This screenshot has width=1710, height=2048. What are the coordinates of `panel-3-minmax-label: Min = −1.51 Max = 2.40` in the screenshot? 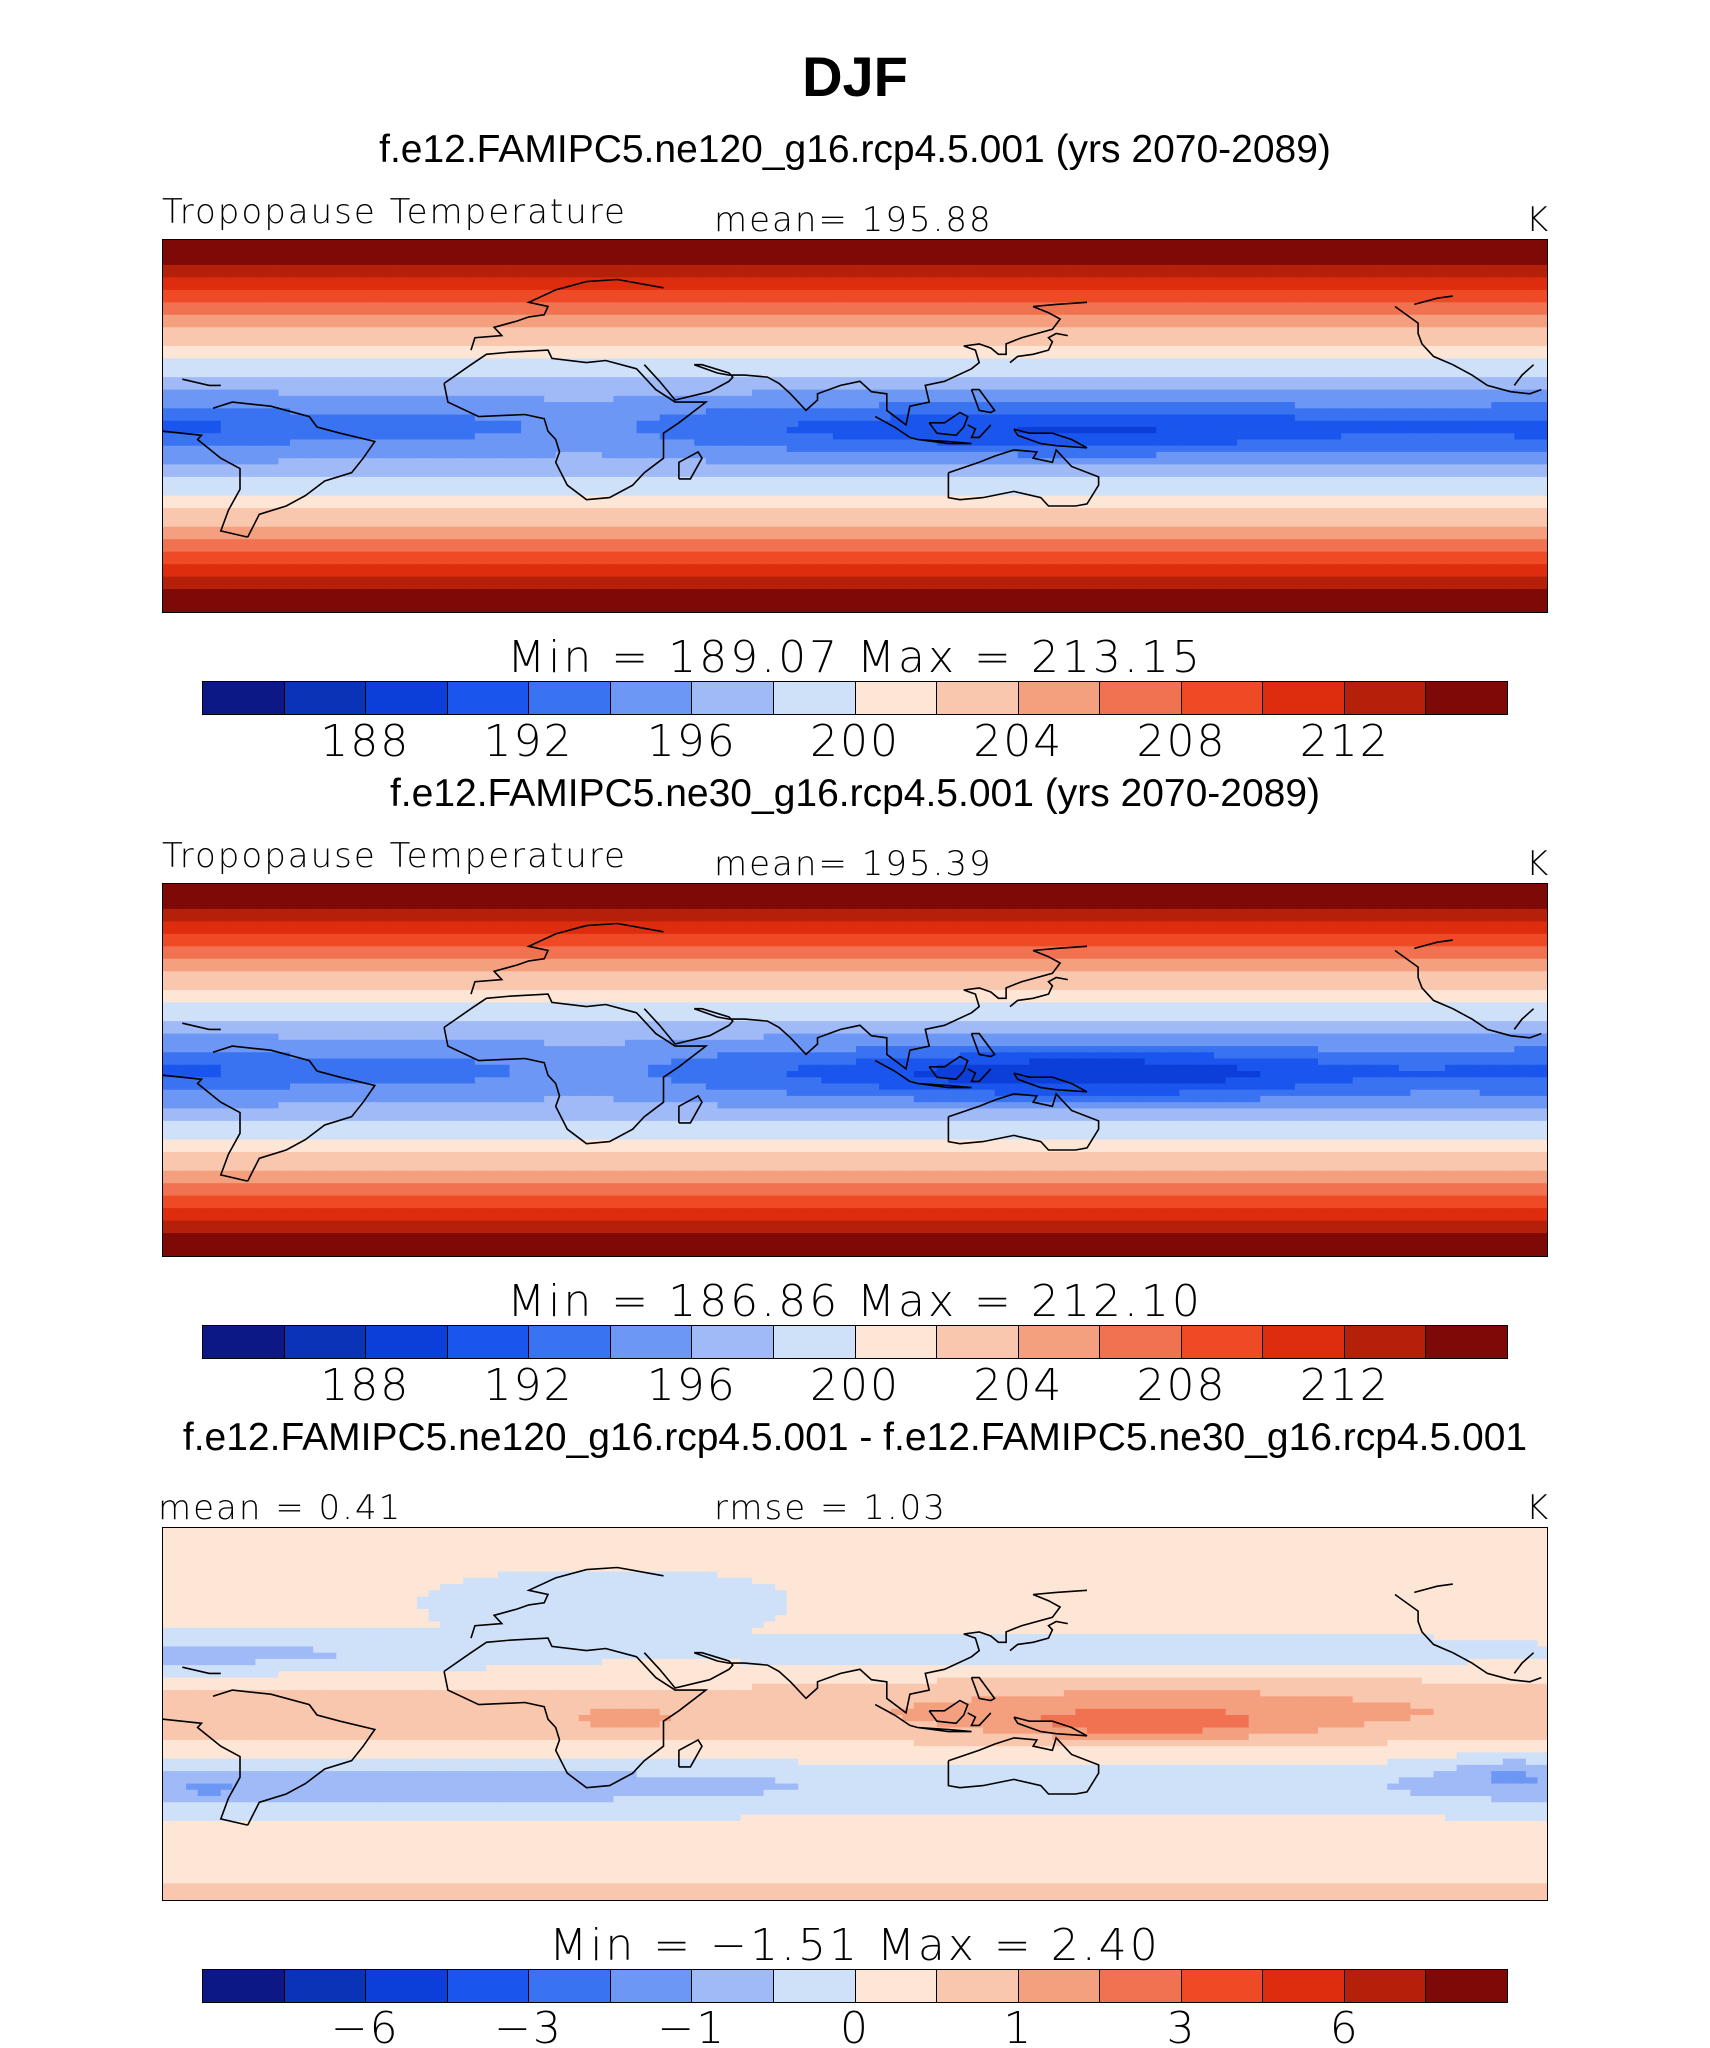 It's located at (855, 1945).